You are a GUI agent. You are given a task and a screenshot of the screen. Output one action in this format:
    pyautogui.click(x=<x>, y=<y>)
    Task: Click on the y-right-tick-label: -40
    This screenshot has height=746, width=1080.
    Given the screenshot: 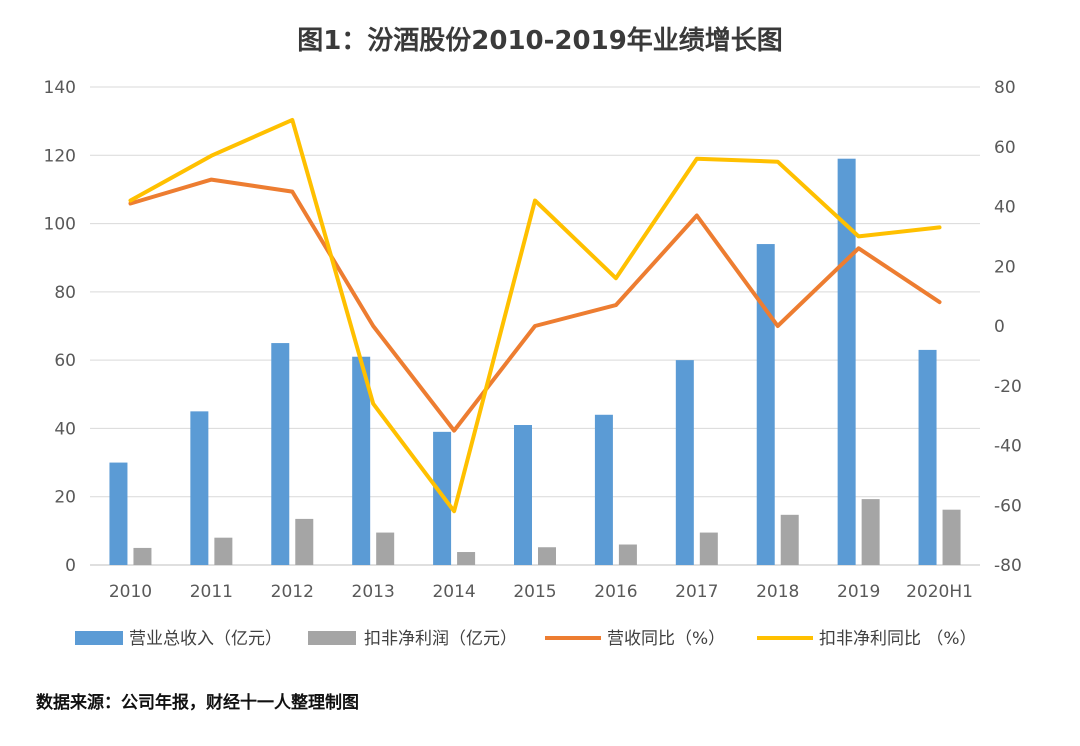 What is the action you would take?
    pyautogui.click(x=1008, y=447)
    